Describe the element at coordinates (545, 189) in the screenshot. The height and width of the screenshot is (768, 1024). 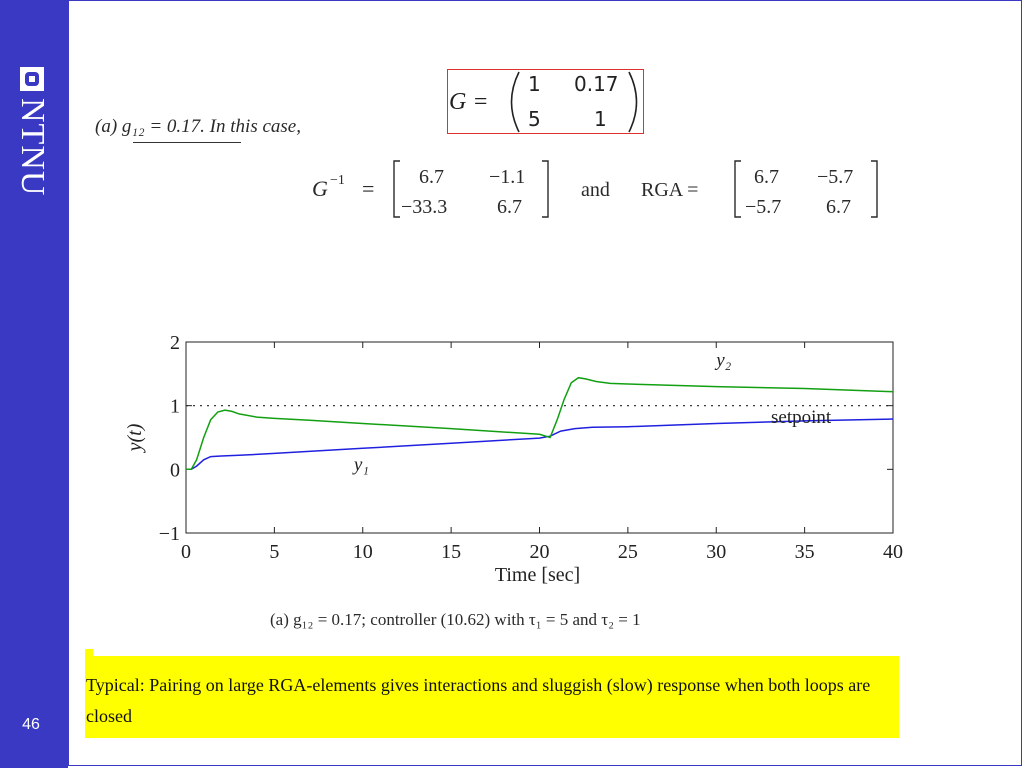
I see `ginv-right-bracket` at that location.